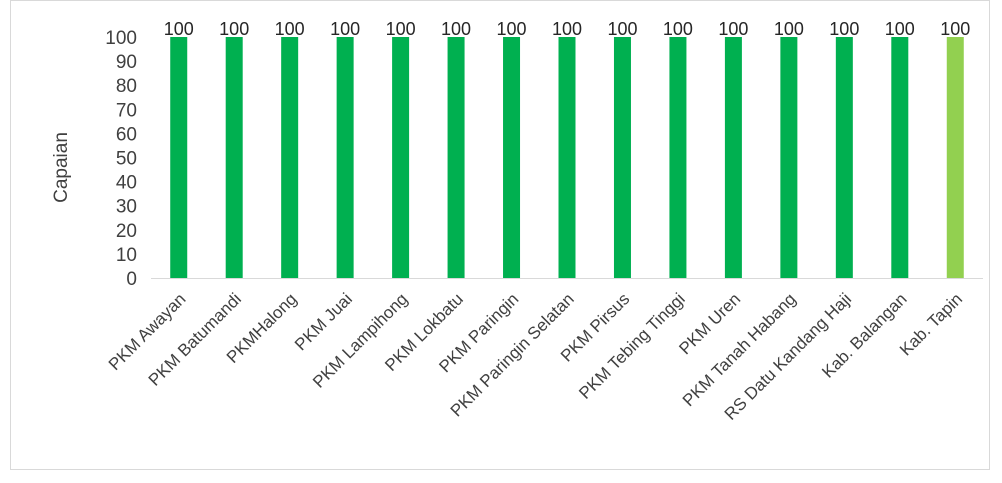 The width and height of the screenshot is (1002, 483). What do you see at coordinates (126, 62) in the screenshot?
I see `y-tick-label: 90` at bounding box center [126, 62].